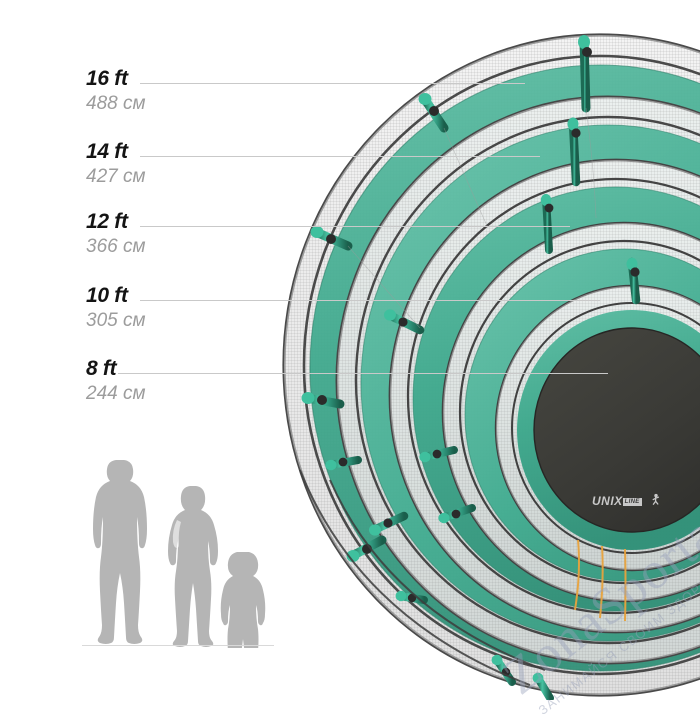 This screenshot has width=700, height=721. Describe the element at coordinates (340, 156) in the screenshot. I see `size-14ft-leader-line` at that location.